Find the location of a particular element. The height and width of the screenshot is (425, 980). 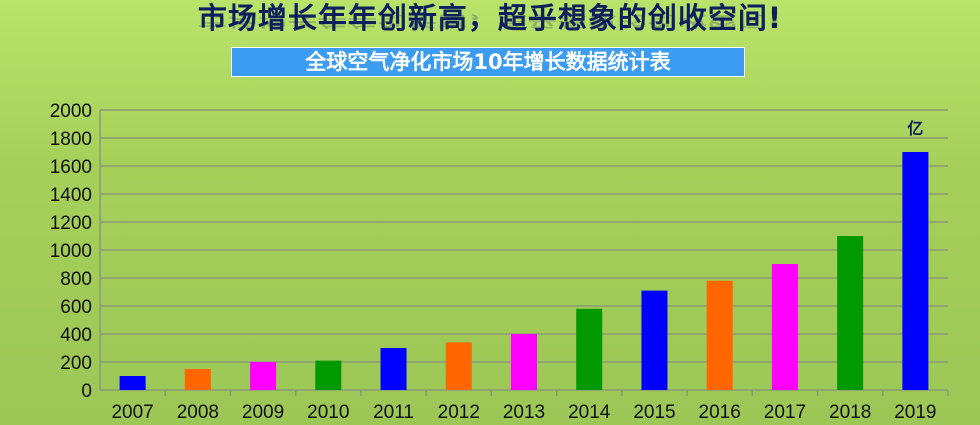

bar-2018 is located at coordinates (850, 313).